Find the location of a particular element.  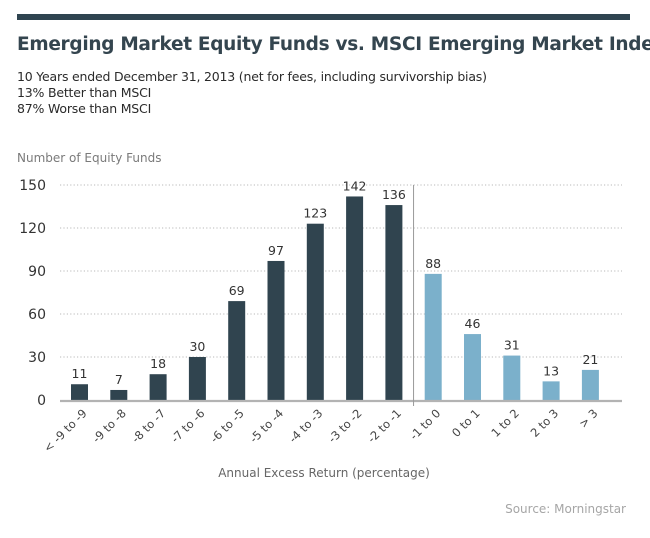

data-label: 88 is located at coordinates (433, 263).